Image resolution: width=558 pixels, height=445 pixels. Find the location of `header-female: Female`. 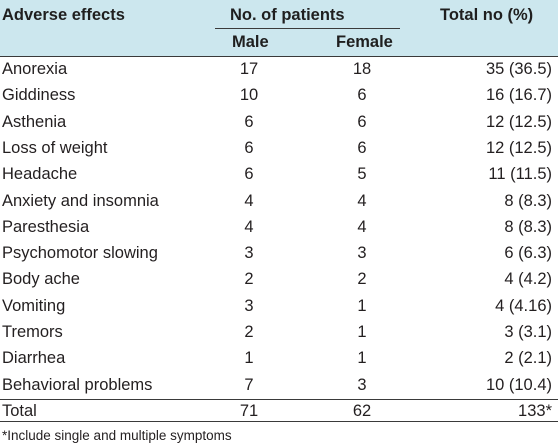

header-female: Female is located at coordinates (364, 42).